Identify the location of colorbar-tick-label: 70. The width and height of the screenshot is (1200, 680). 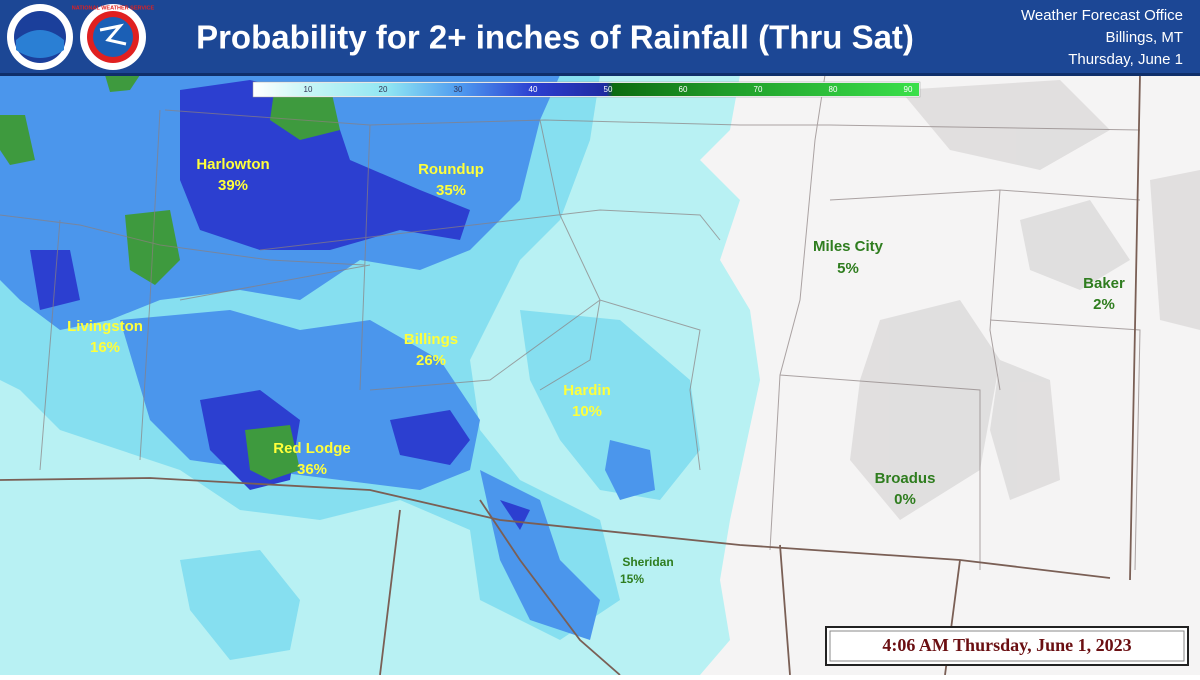
(758, 89).